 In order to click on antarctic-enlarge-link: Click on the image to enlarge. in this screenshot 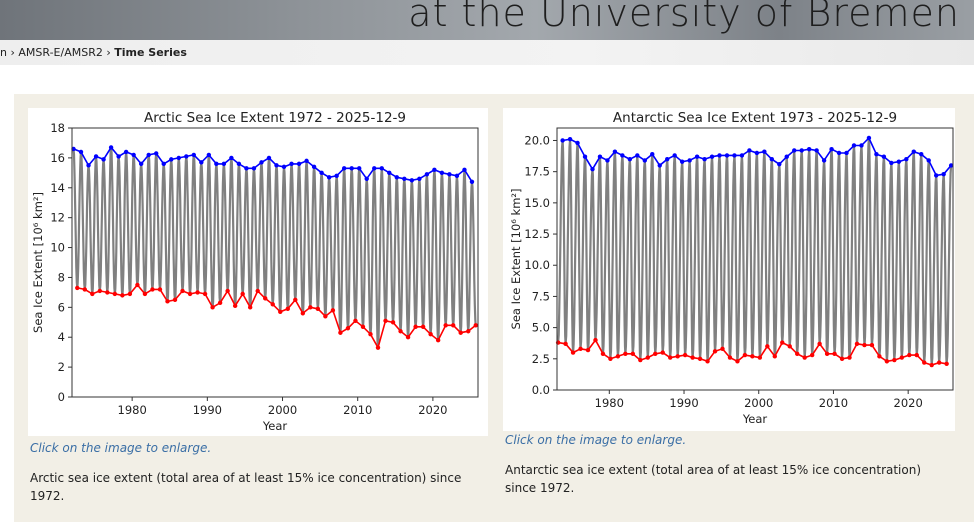, I will do `click(596, 440)`.